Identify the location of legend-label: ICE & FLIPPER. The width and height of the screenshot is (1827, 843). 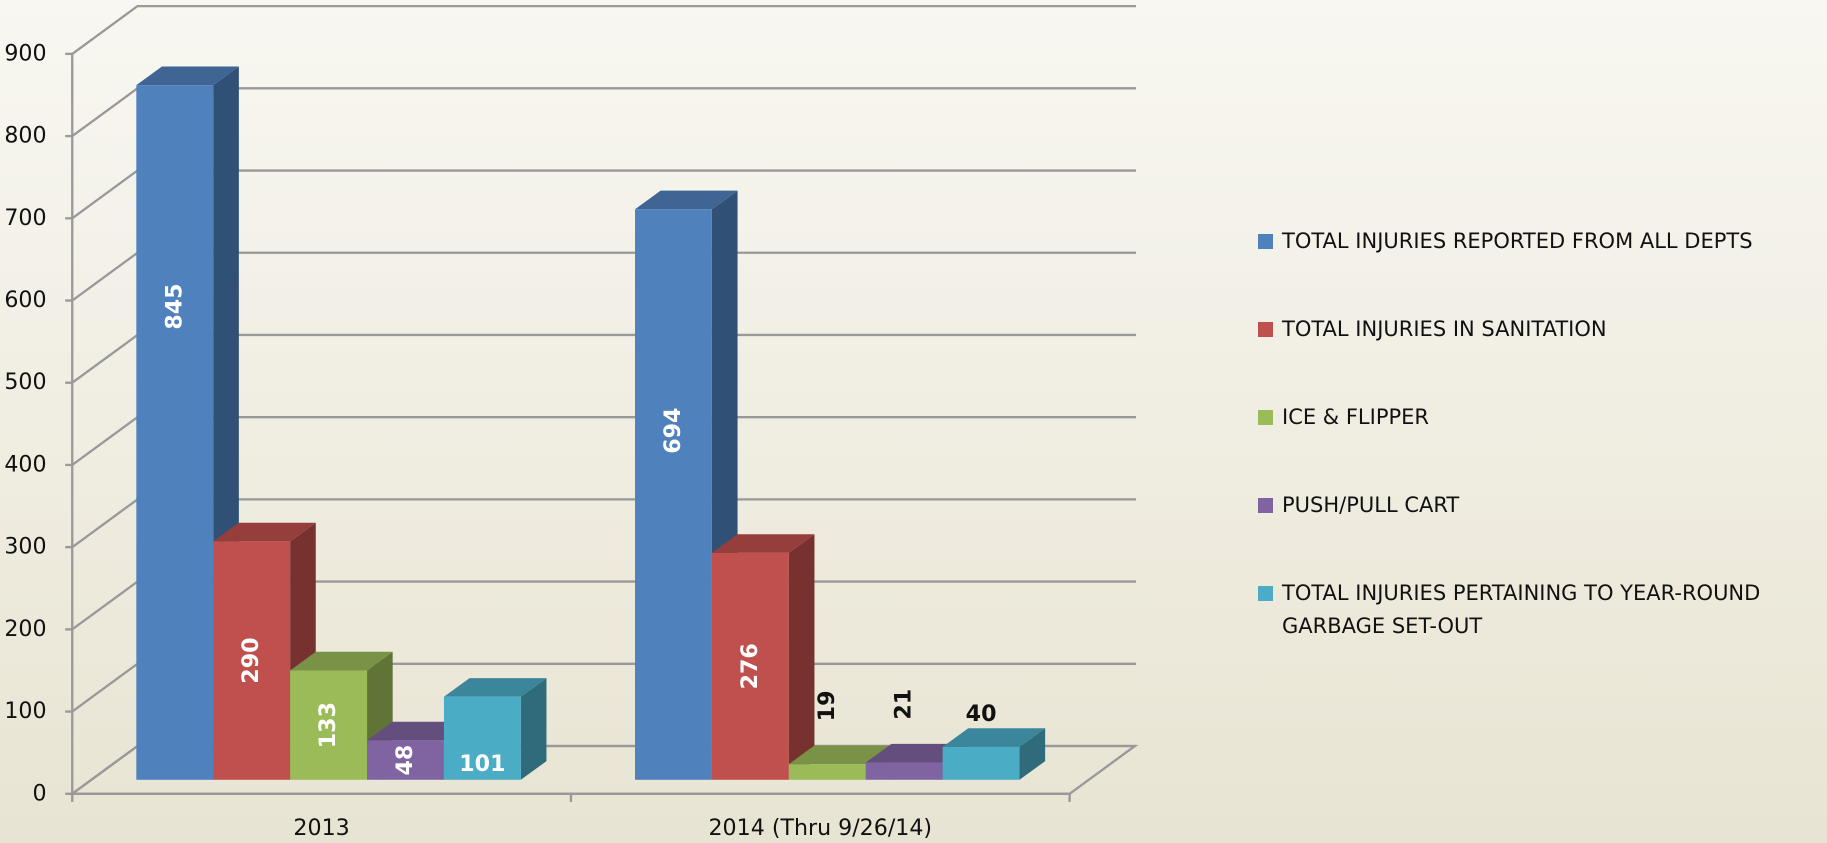
(1356, 417).